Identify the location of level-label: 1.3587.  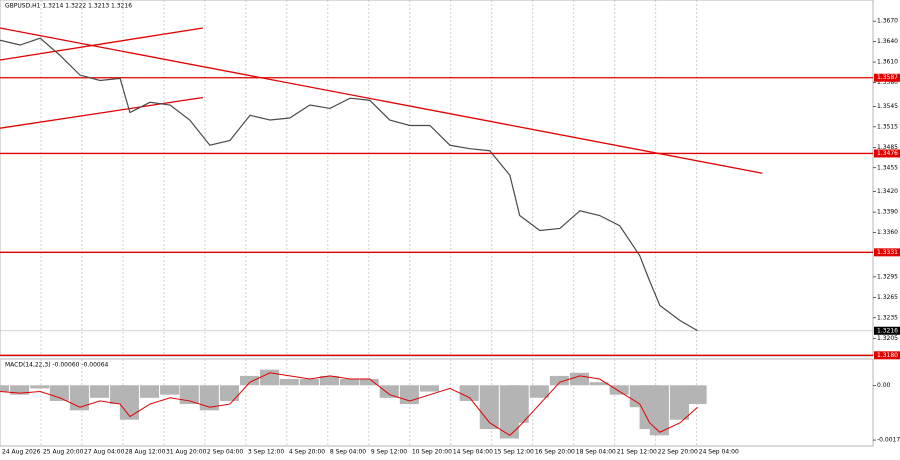
(887, 77).